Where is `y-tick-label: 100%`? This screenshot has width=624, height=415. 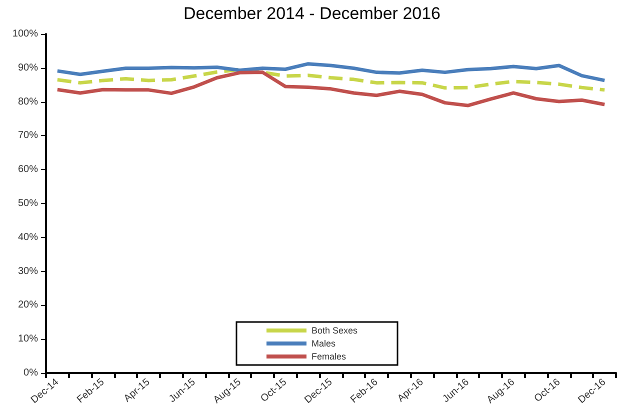 y-tick-label: 100% is located at coordinates (25, 34).